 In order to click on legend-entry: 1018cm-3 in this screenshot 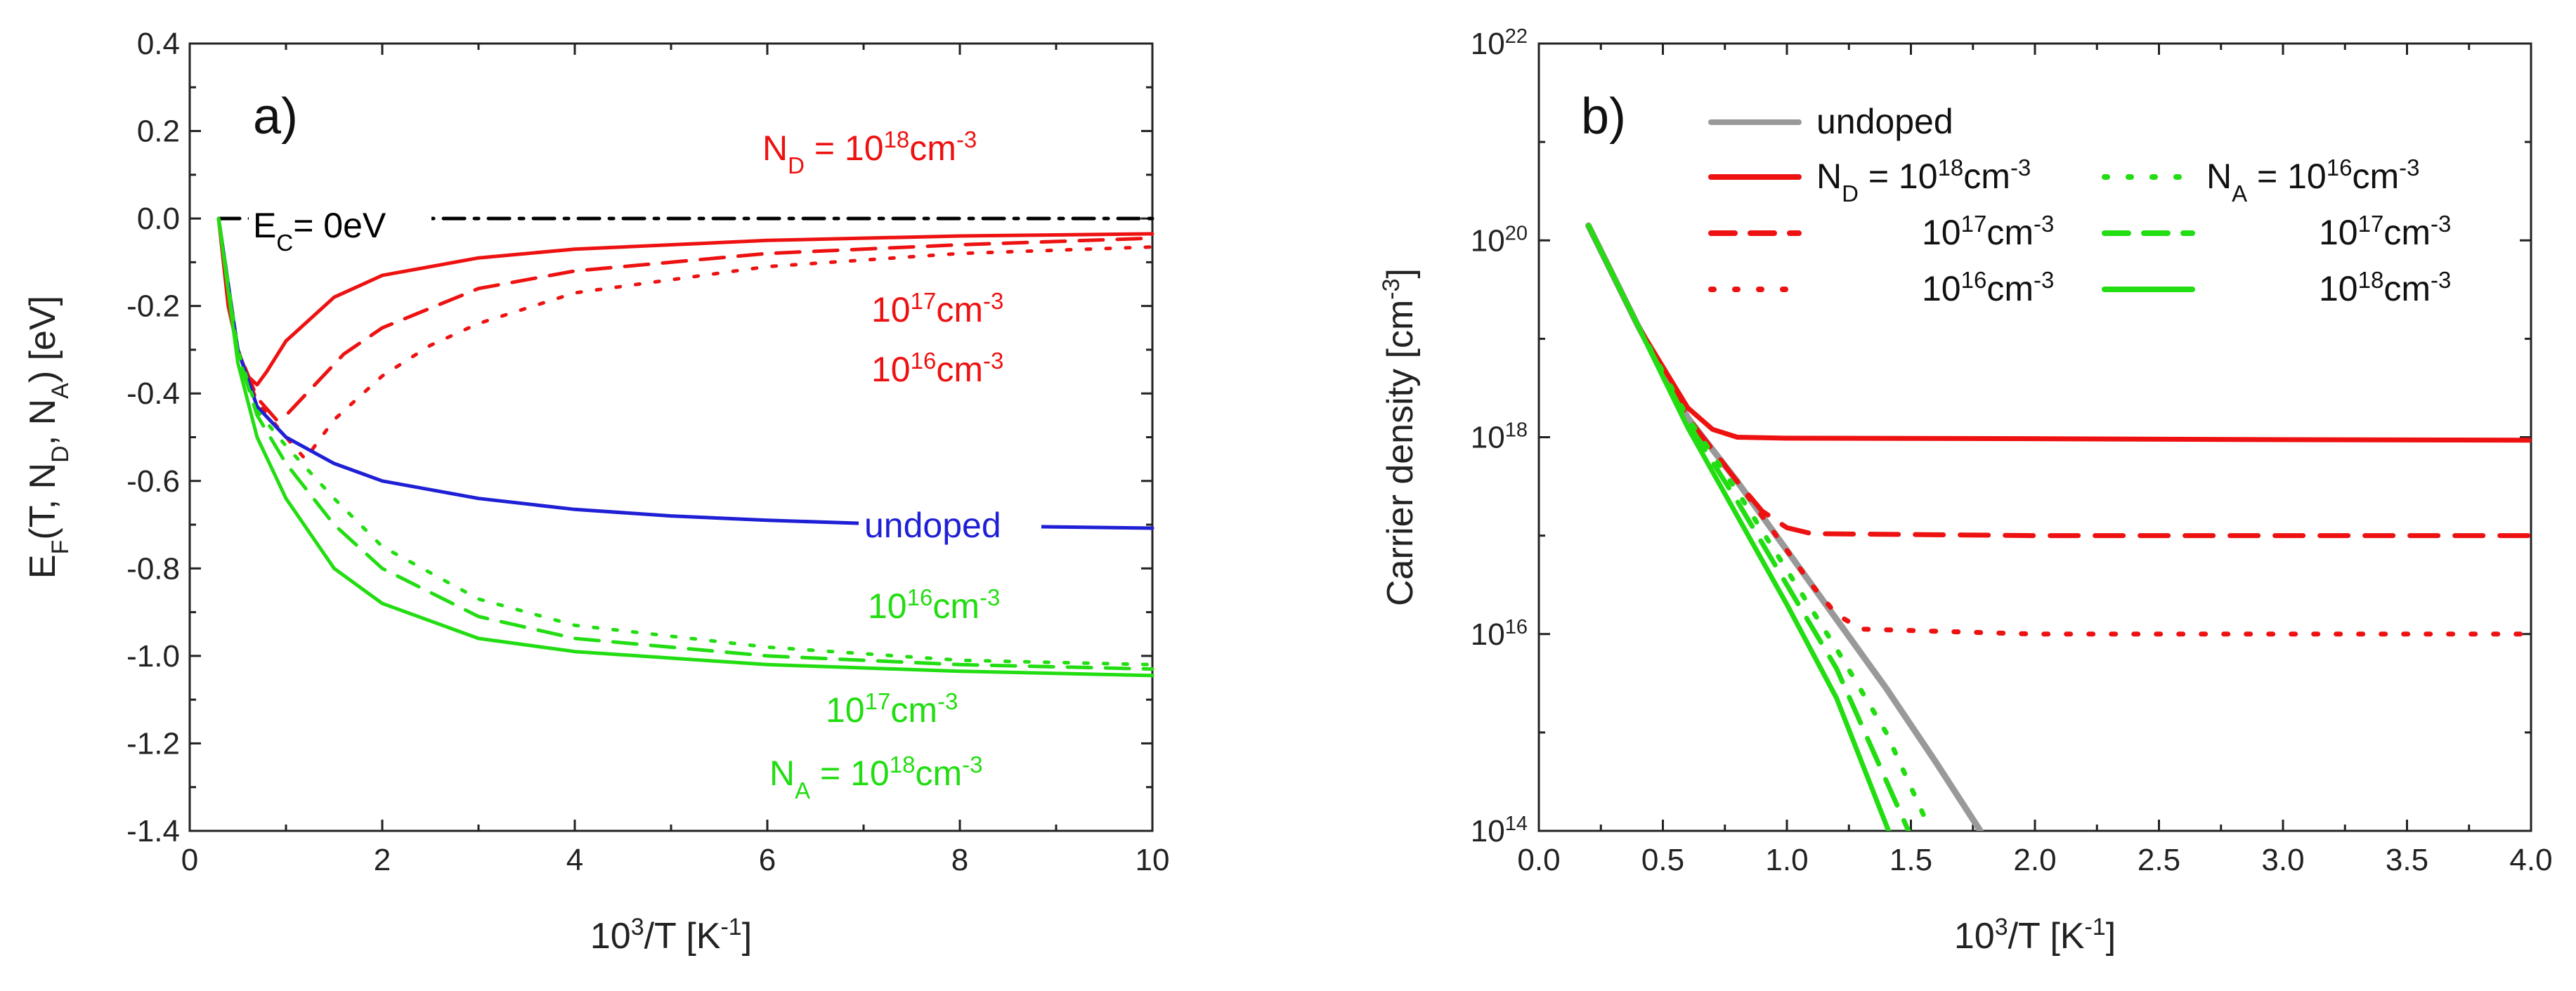, I will do `click(2385, 288)`.